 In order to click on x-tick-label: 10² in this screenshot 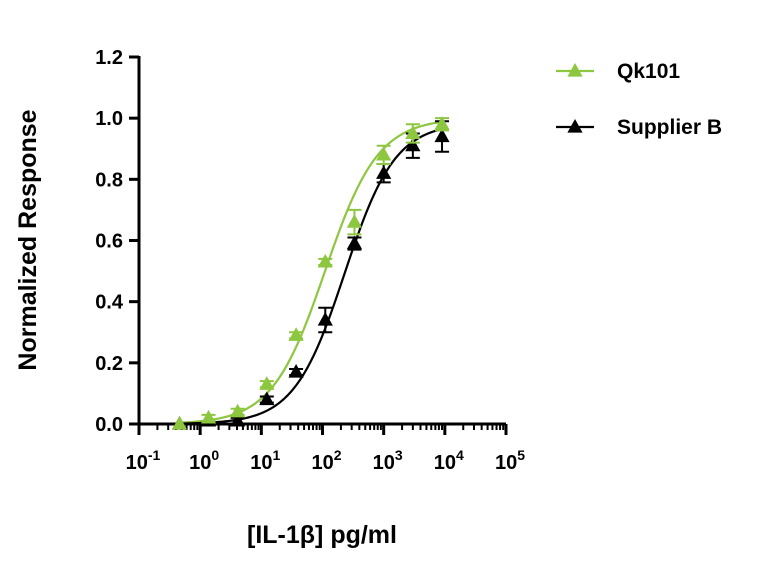, I will do `click(326, 460)`.